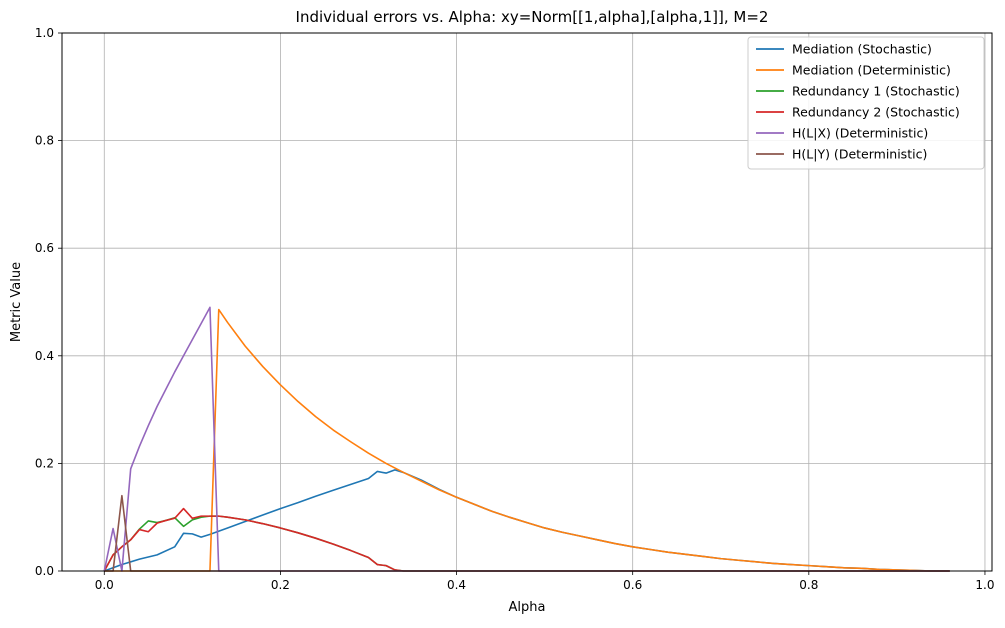 This screenshot has width=1005, height=628. I want to click on x-tick-label: 0.4, so click(456, 585).